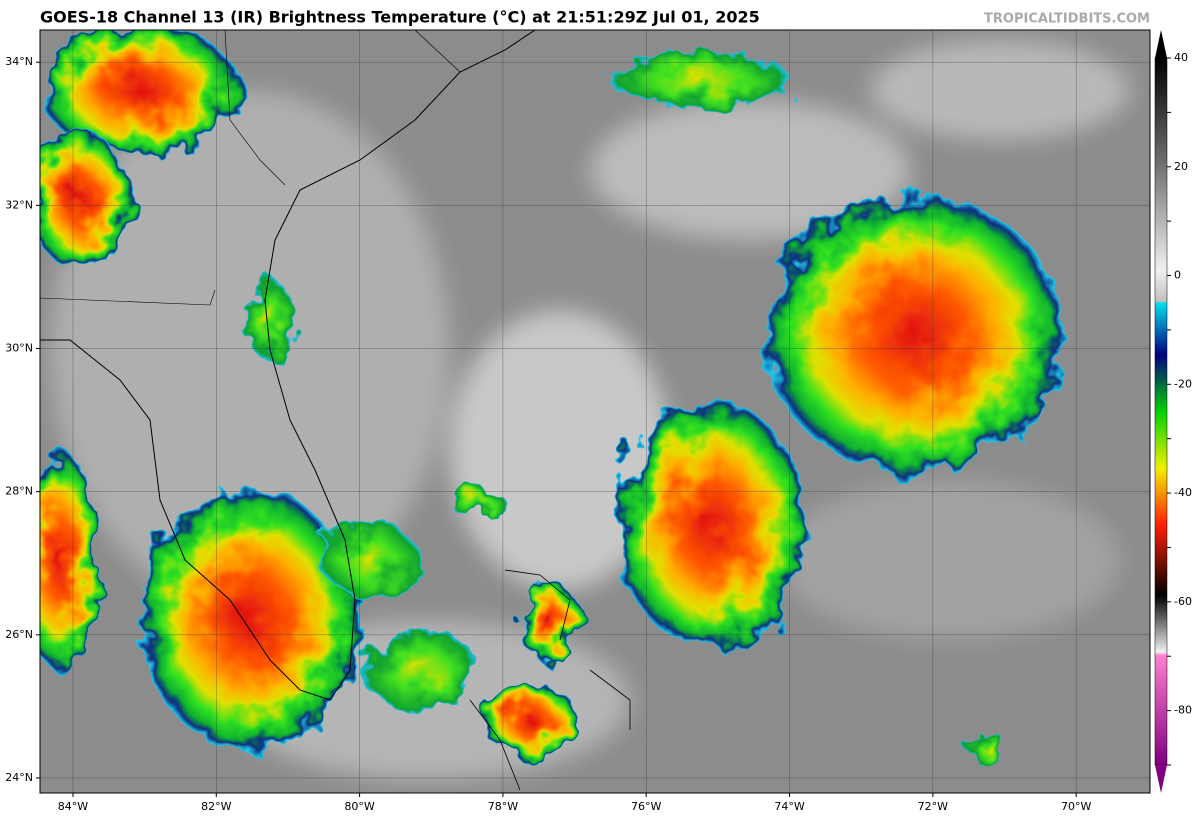 The height and width of the screenshot is (820, 1200). I want to click on lat-tick-label: 28°N, so click(19, 491).